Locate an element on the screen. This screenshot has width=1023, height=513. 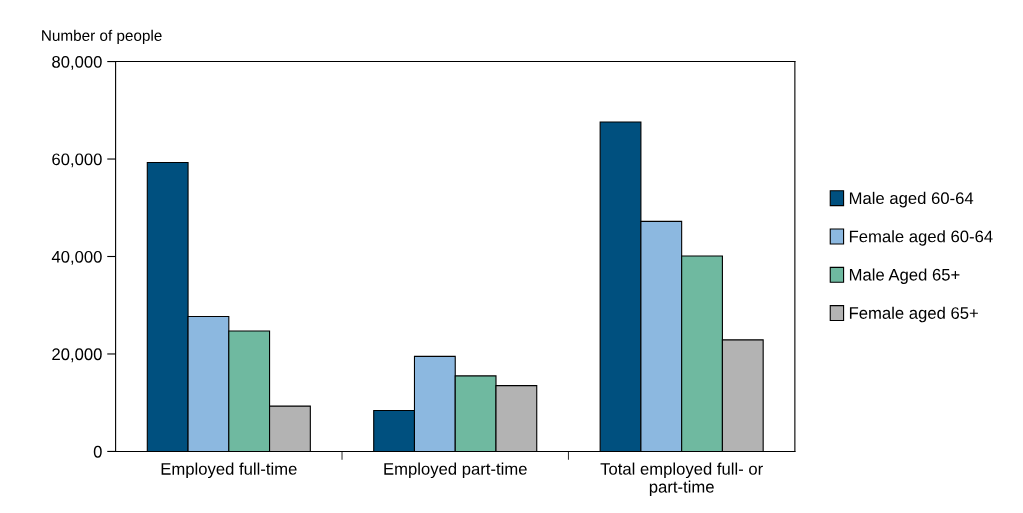
y-tick-label: 0 is located at coordinates (97, 451).